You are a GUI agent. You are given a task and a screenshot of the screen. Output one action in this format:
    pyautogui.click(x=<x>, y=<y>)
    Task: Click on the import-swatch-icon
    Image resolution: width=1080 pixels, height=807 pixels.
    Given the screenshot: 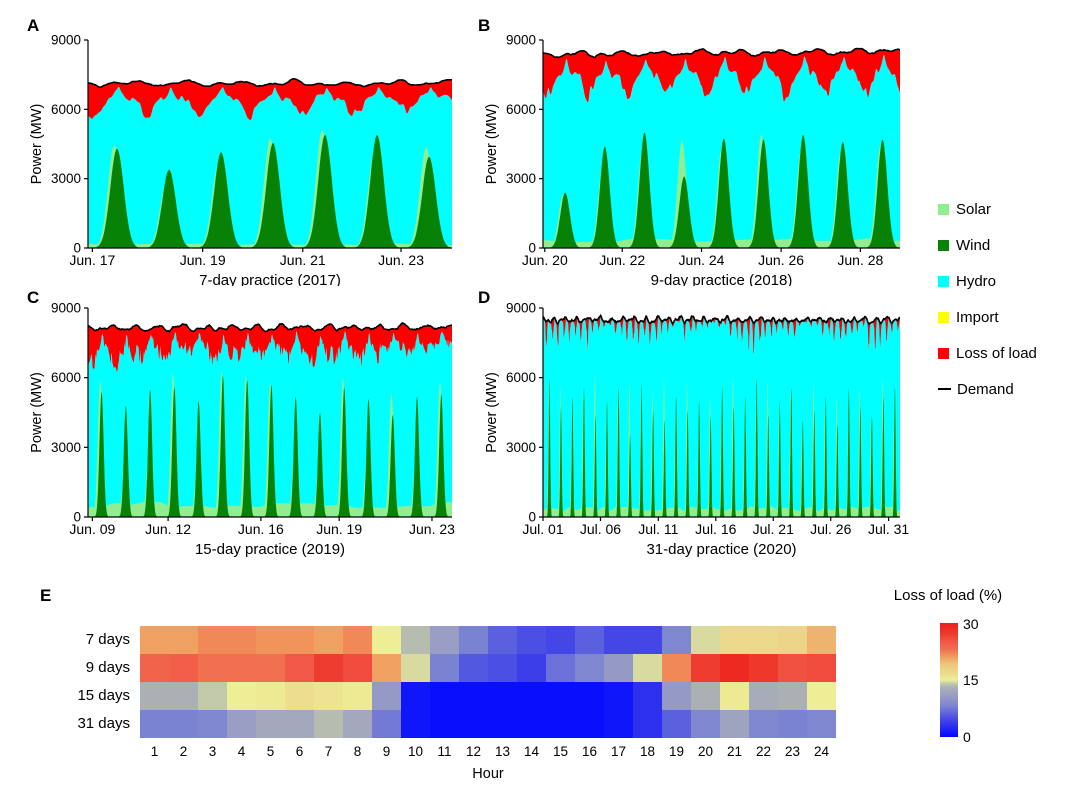 What is the action you would take?
    pyautogui.click(x=943, y=317)
    